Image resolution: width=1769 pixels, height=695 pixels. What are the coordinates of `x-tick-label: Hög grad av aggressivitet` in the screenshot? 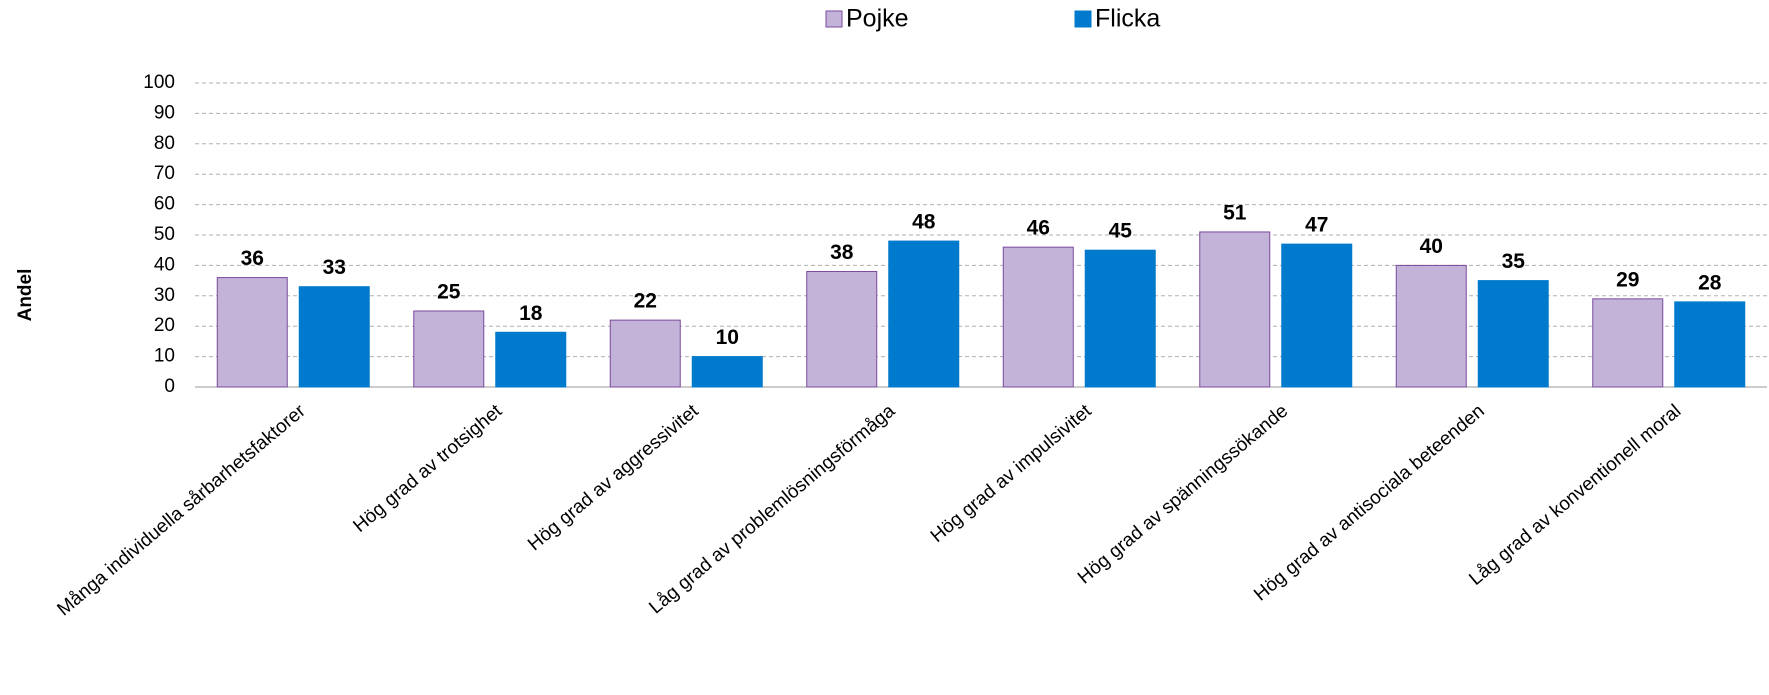 It's located at (613, 477).